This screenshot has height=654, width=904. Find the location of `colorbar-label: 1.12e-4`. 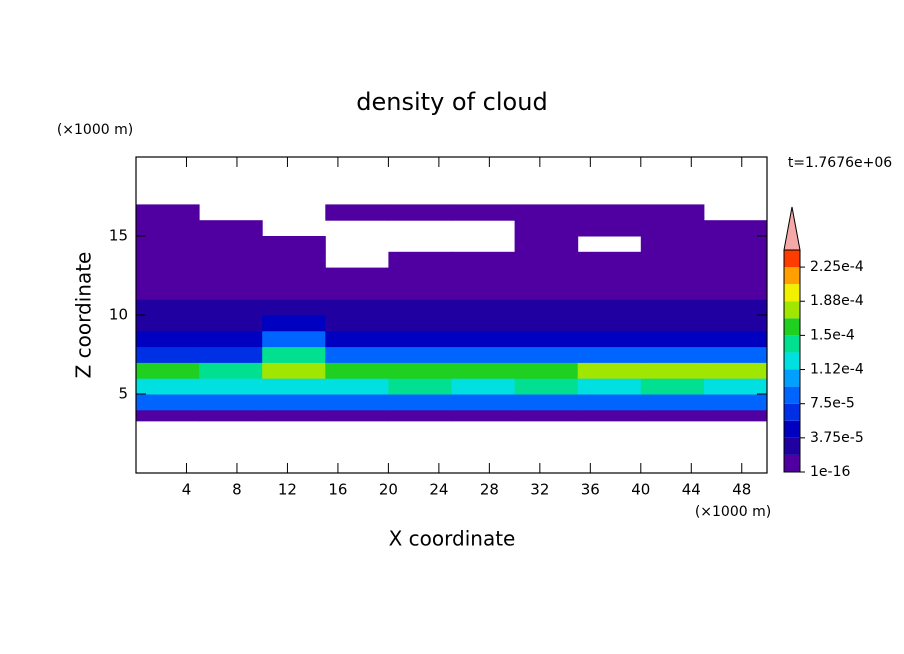

colorbar-label: 1.12e-4 is located at coordinates (837, 370).